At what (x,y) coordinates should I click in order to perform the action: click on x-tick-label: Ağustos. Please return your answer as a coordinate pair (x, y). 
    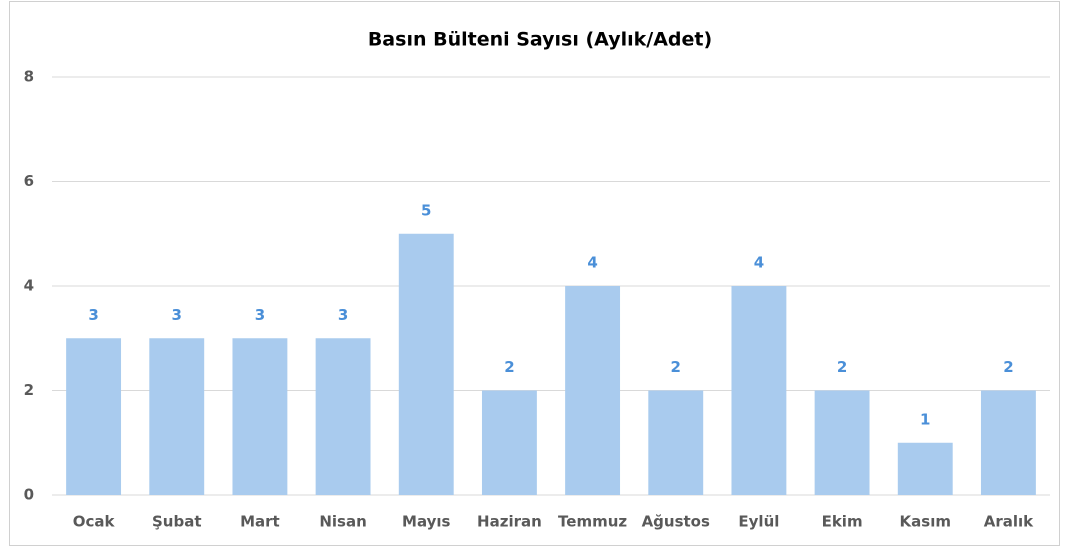
    Looking at the image, I should click on (676, 522).